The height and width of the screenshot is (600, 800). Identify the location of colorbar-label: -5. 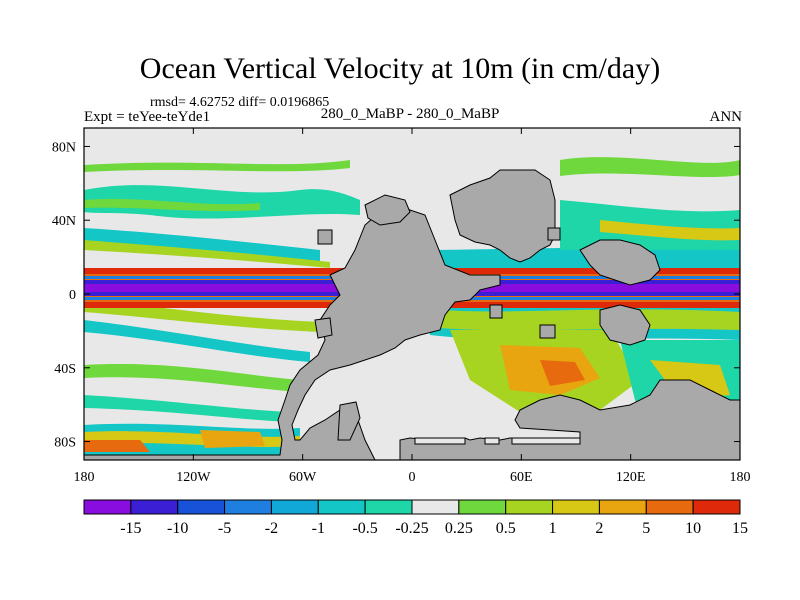
(224, 528).